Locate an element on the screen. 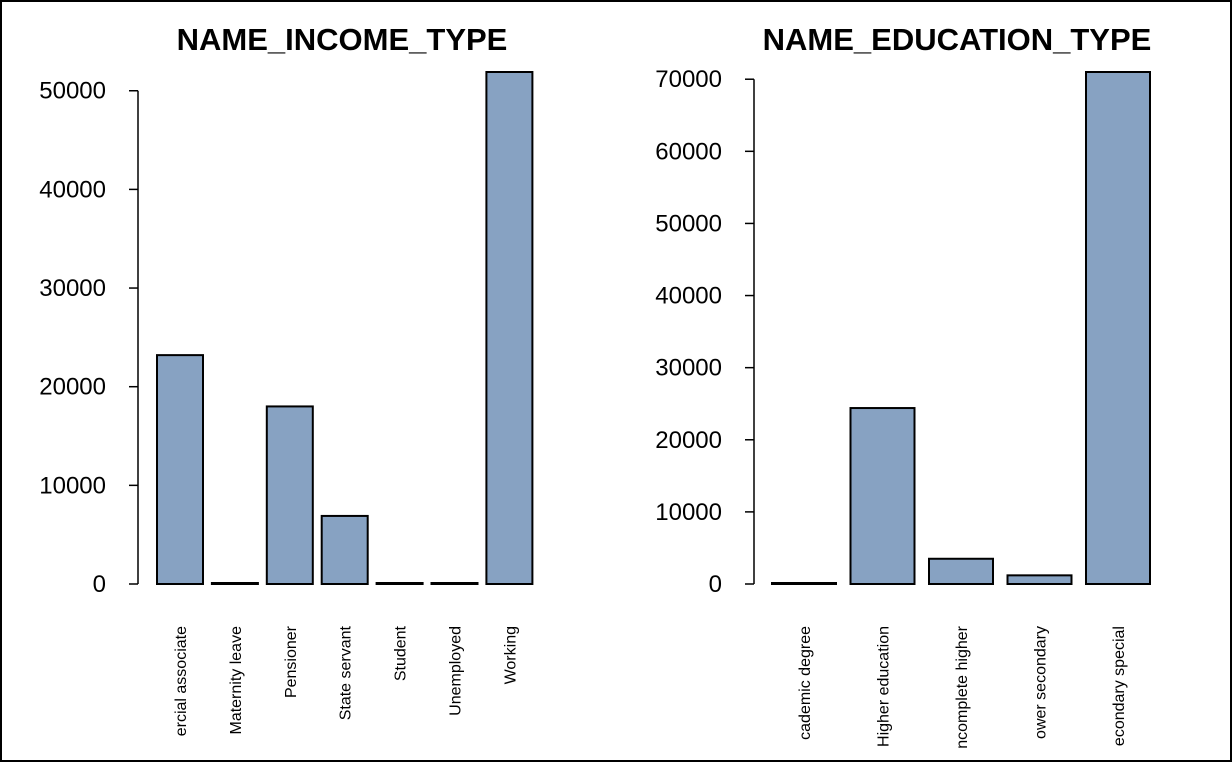  y-tick-label: 70000 is located at coordinates (688, 79).